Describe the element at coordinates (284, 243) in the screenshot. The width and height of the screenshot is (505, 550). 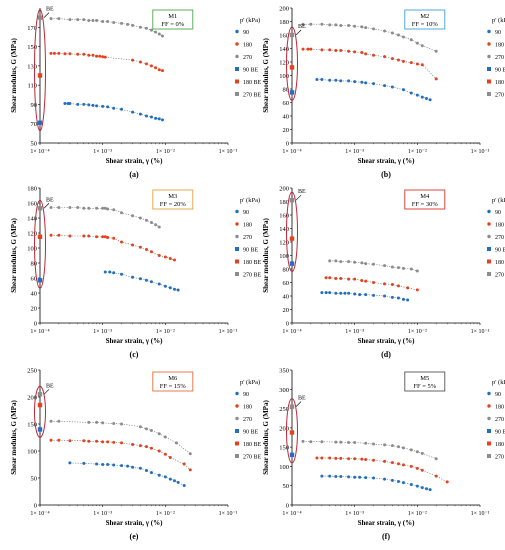
I see `y-tick-label: 120` at that location.